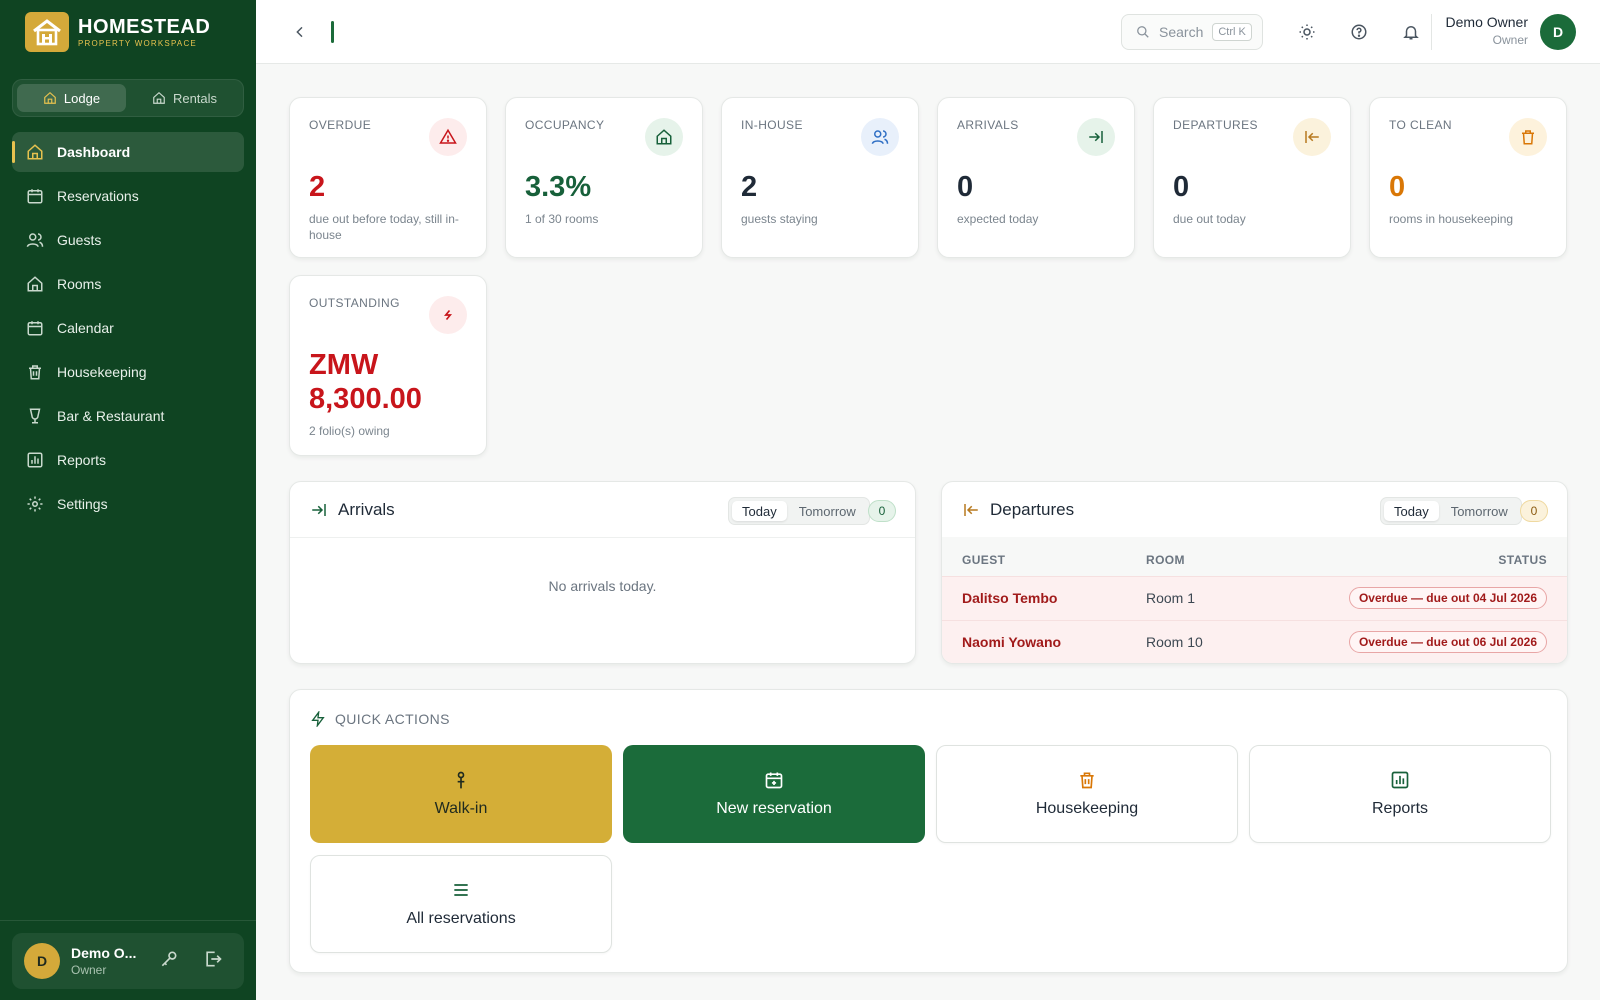 The image size is (1600, 1000). What do you see at coordinates (128, 372) in the screenshot?
I see `sidebar-item-housekeeping: Housekeeping` at bounding box center [128, 372].